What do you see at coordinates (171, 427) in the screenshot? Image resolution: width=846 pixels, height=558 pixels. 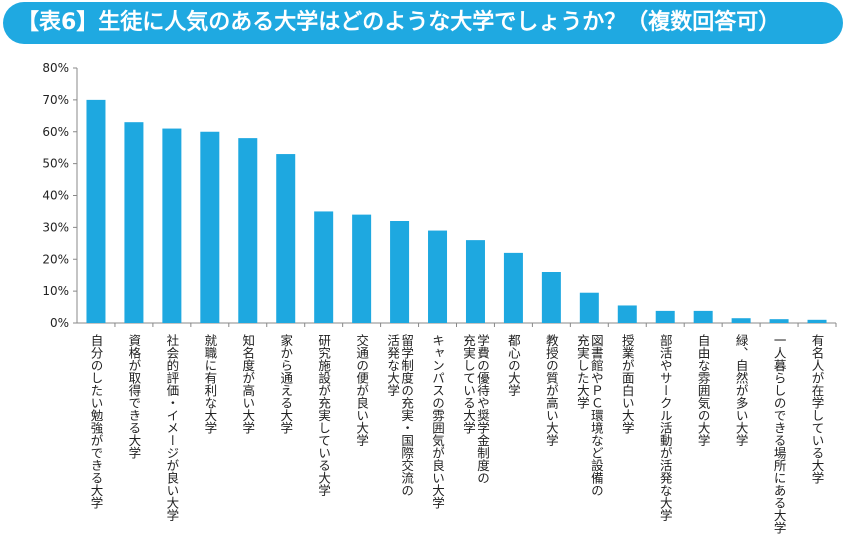 I see `category-label: 社会的評価・イメージが良い大学` at bounding box center [171, 427].